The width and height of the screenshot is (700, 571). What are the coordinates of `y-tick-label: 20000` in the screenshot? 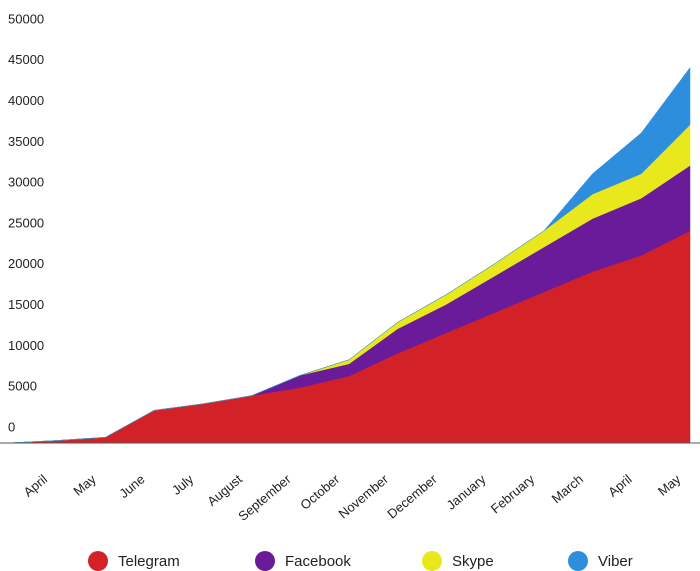 It's located at (26, 263).